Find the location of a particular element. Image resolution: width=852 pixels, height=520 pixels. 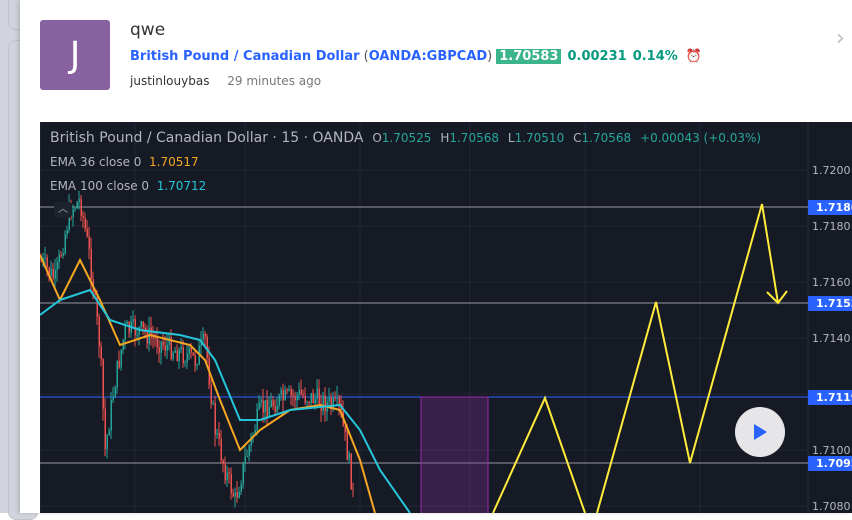

symbol-code-link: OANDA:GBPCAD is located at coordinates (428, 56).